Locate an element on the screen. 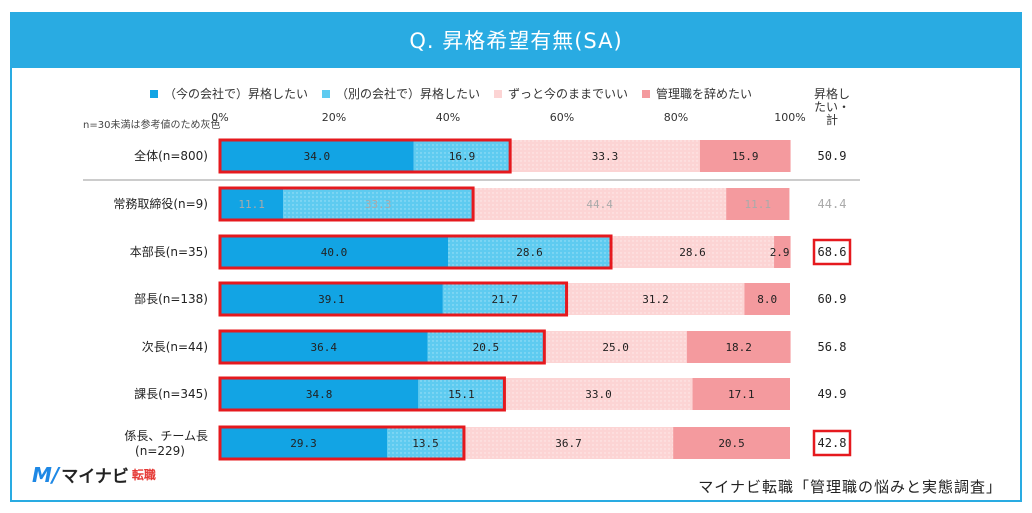  data-label: 21.7 is located at coordinates (504, 299).